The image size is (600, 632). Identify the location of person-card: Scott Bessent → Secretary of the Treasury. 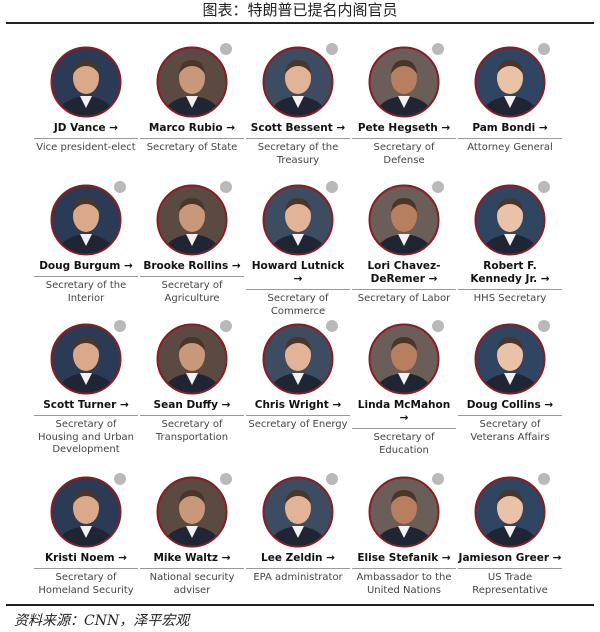
(298, 105).